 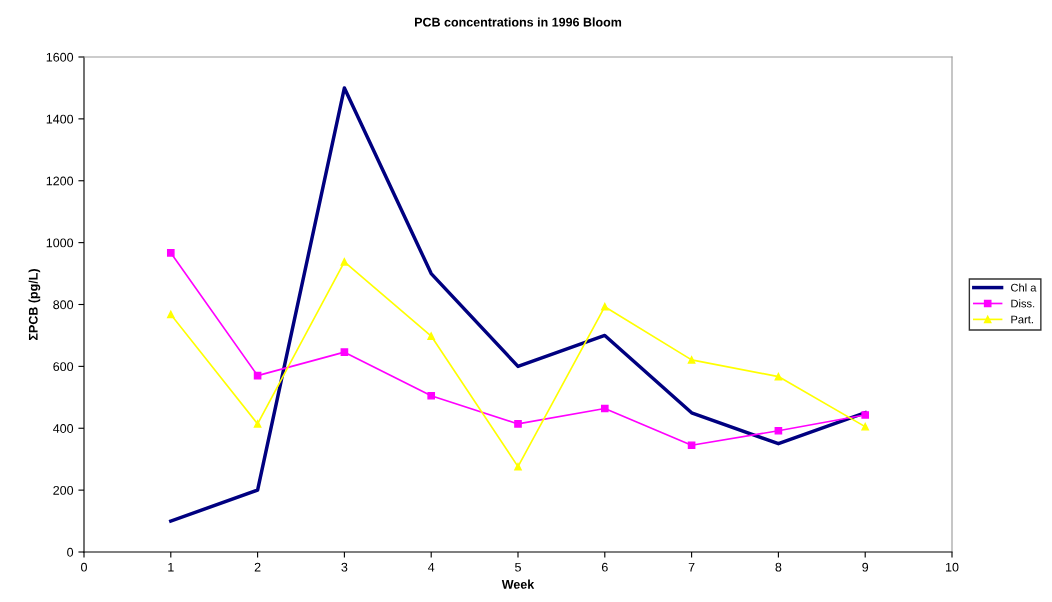 What do you see at coordinates (63, 367) in the screenshot?
I see `y-tick-label: 600` at bounding box center [63, 367].